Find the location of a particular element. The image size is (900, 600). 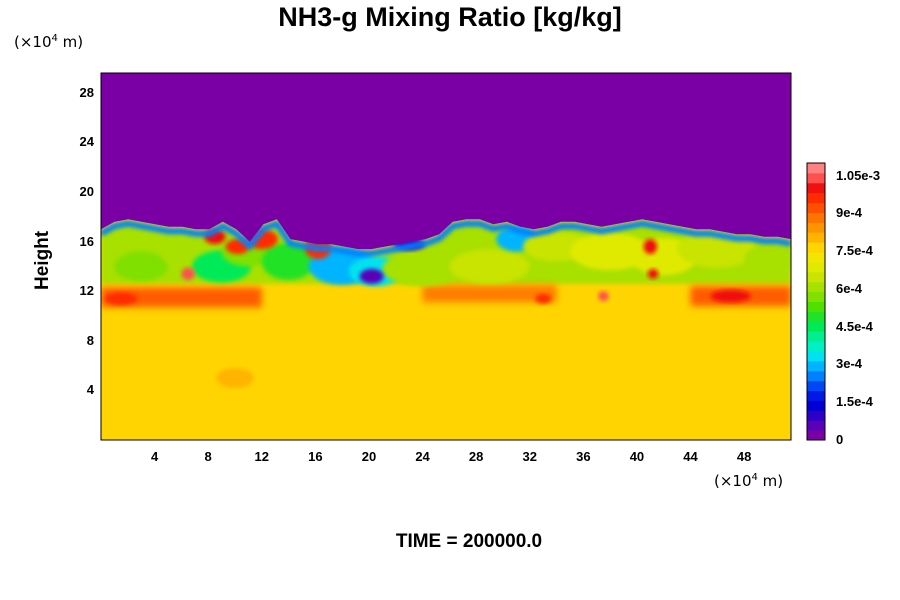

colorbar is located at coordinates (816, 301).